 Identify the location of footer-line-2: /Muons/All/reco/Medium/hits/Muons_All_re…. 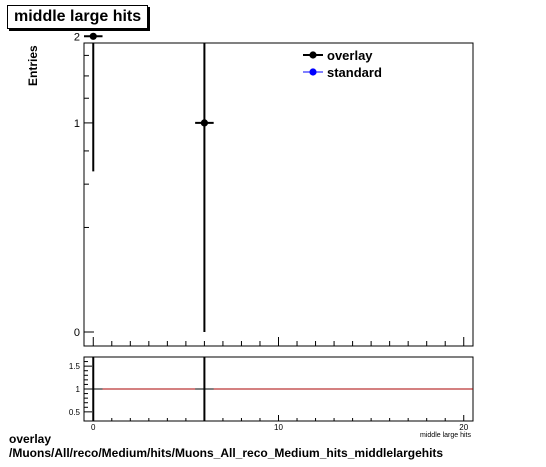
(226, 453).